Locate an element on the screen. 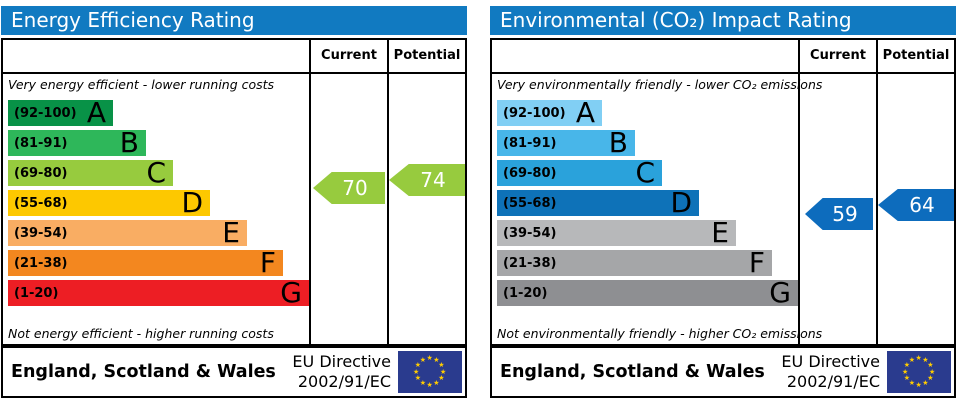  panel-title: Environmental (CO₂) Impact Rating is located at coordinates (723, 20).